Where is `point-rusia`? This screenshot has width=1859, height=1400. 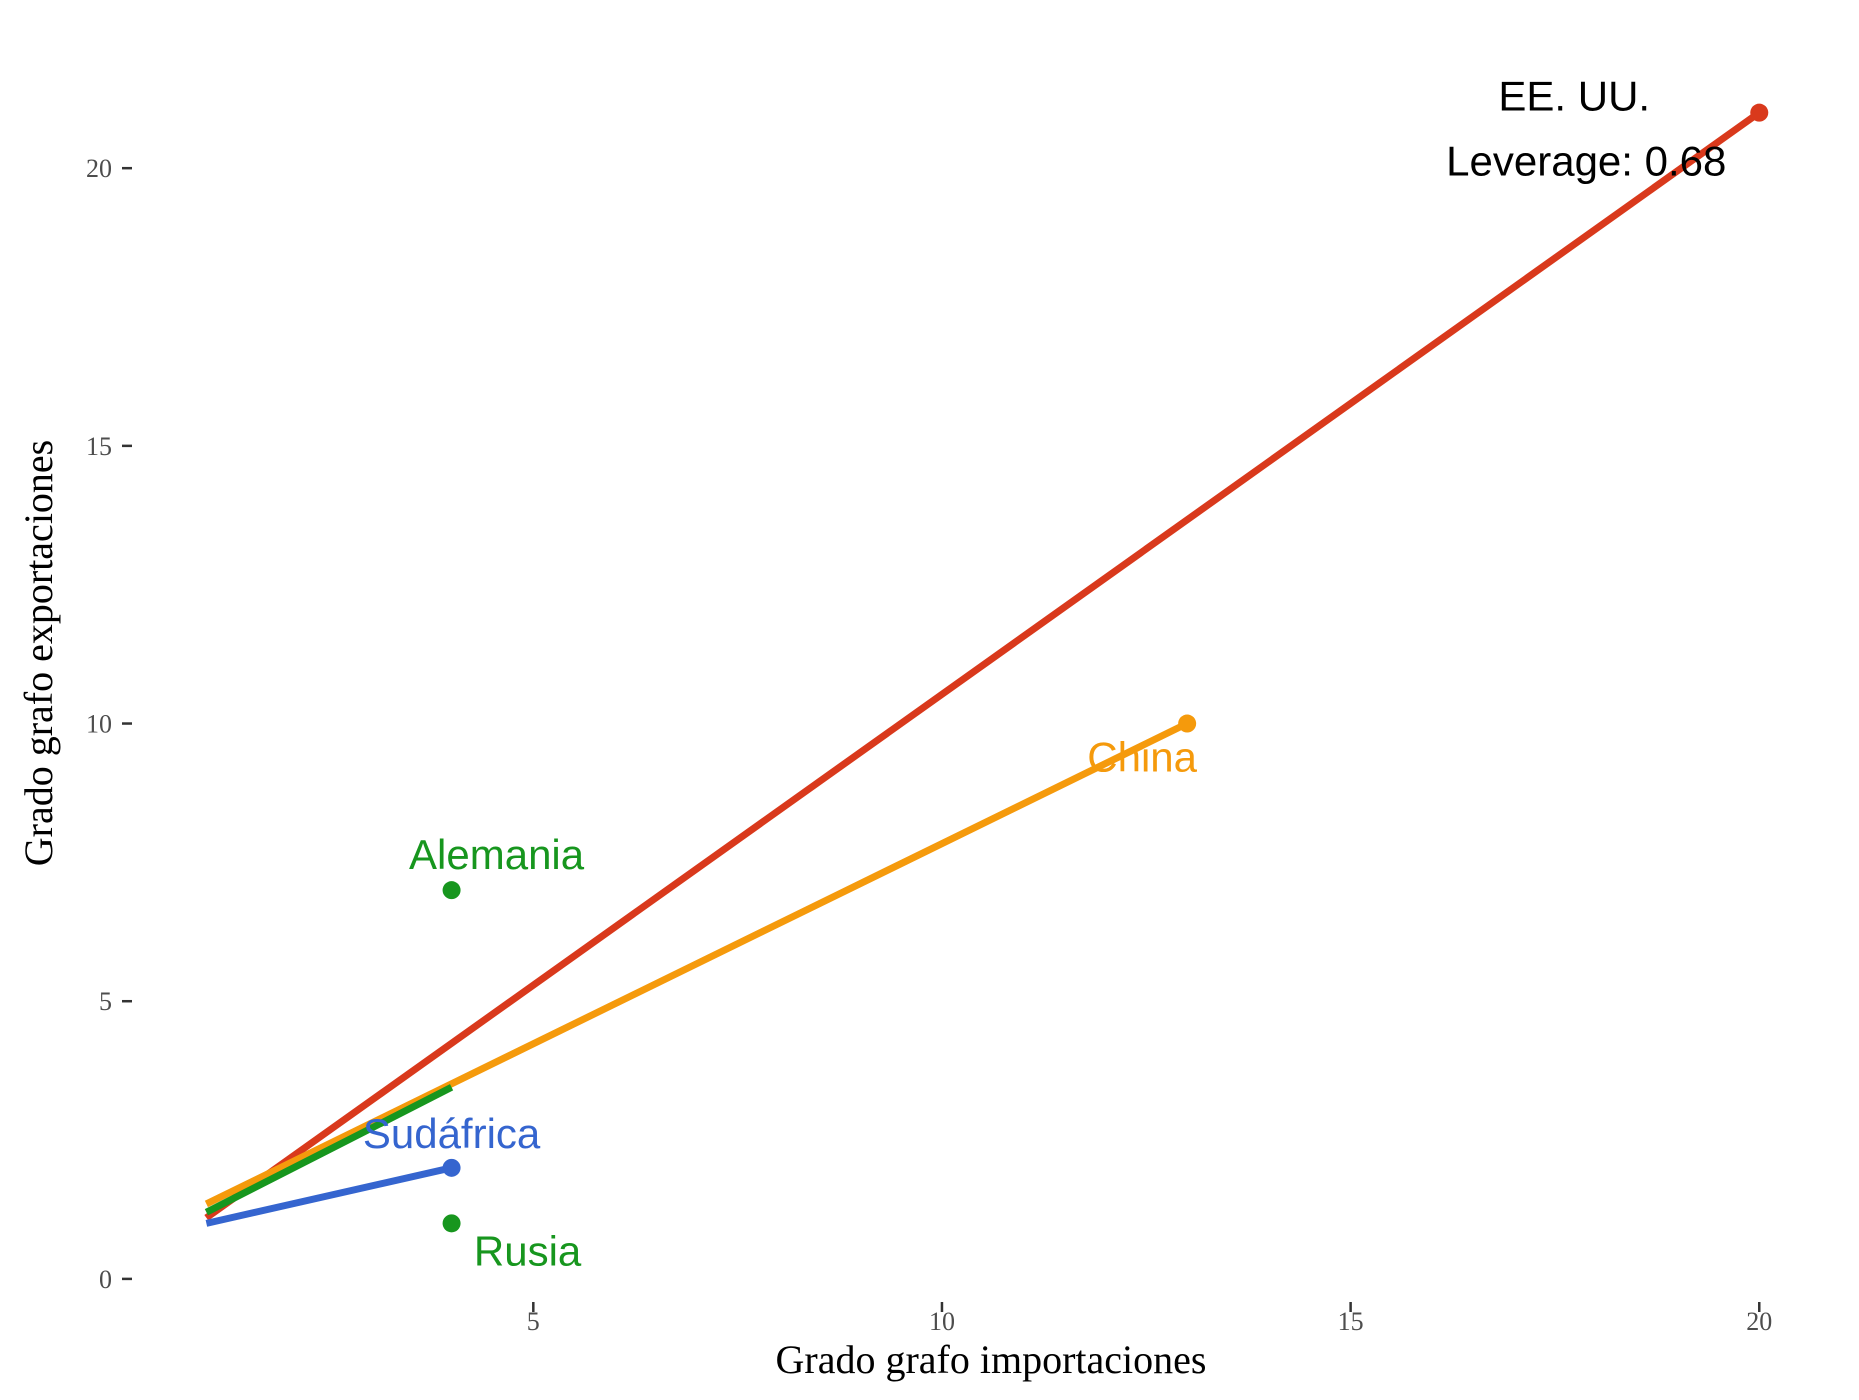
point-rusia is located at coordinates (451, 1223).